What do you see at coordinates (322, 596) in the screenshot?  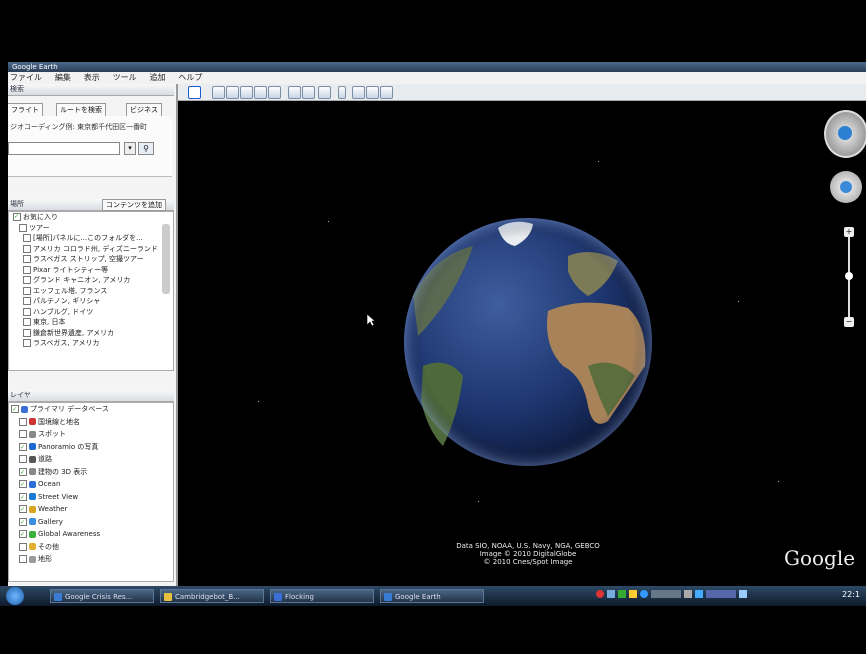 I see `task-flocking: Flocking` at bounding box center [322, 596].